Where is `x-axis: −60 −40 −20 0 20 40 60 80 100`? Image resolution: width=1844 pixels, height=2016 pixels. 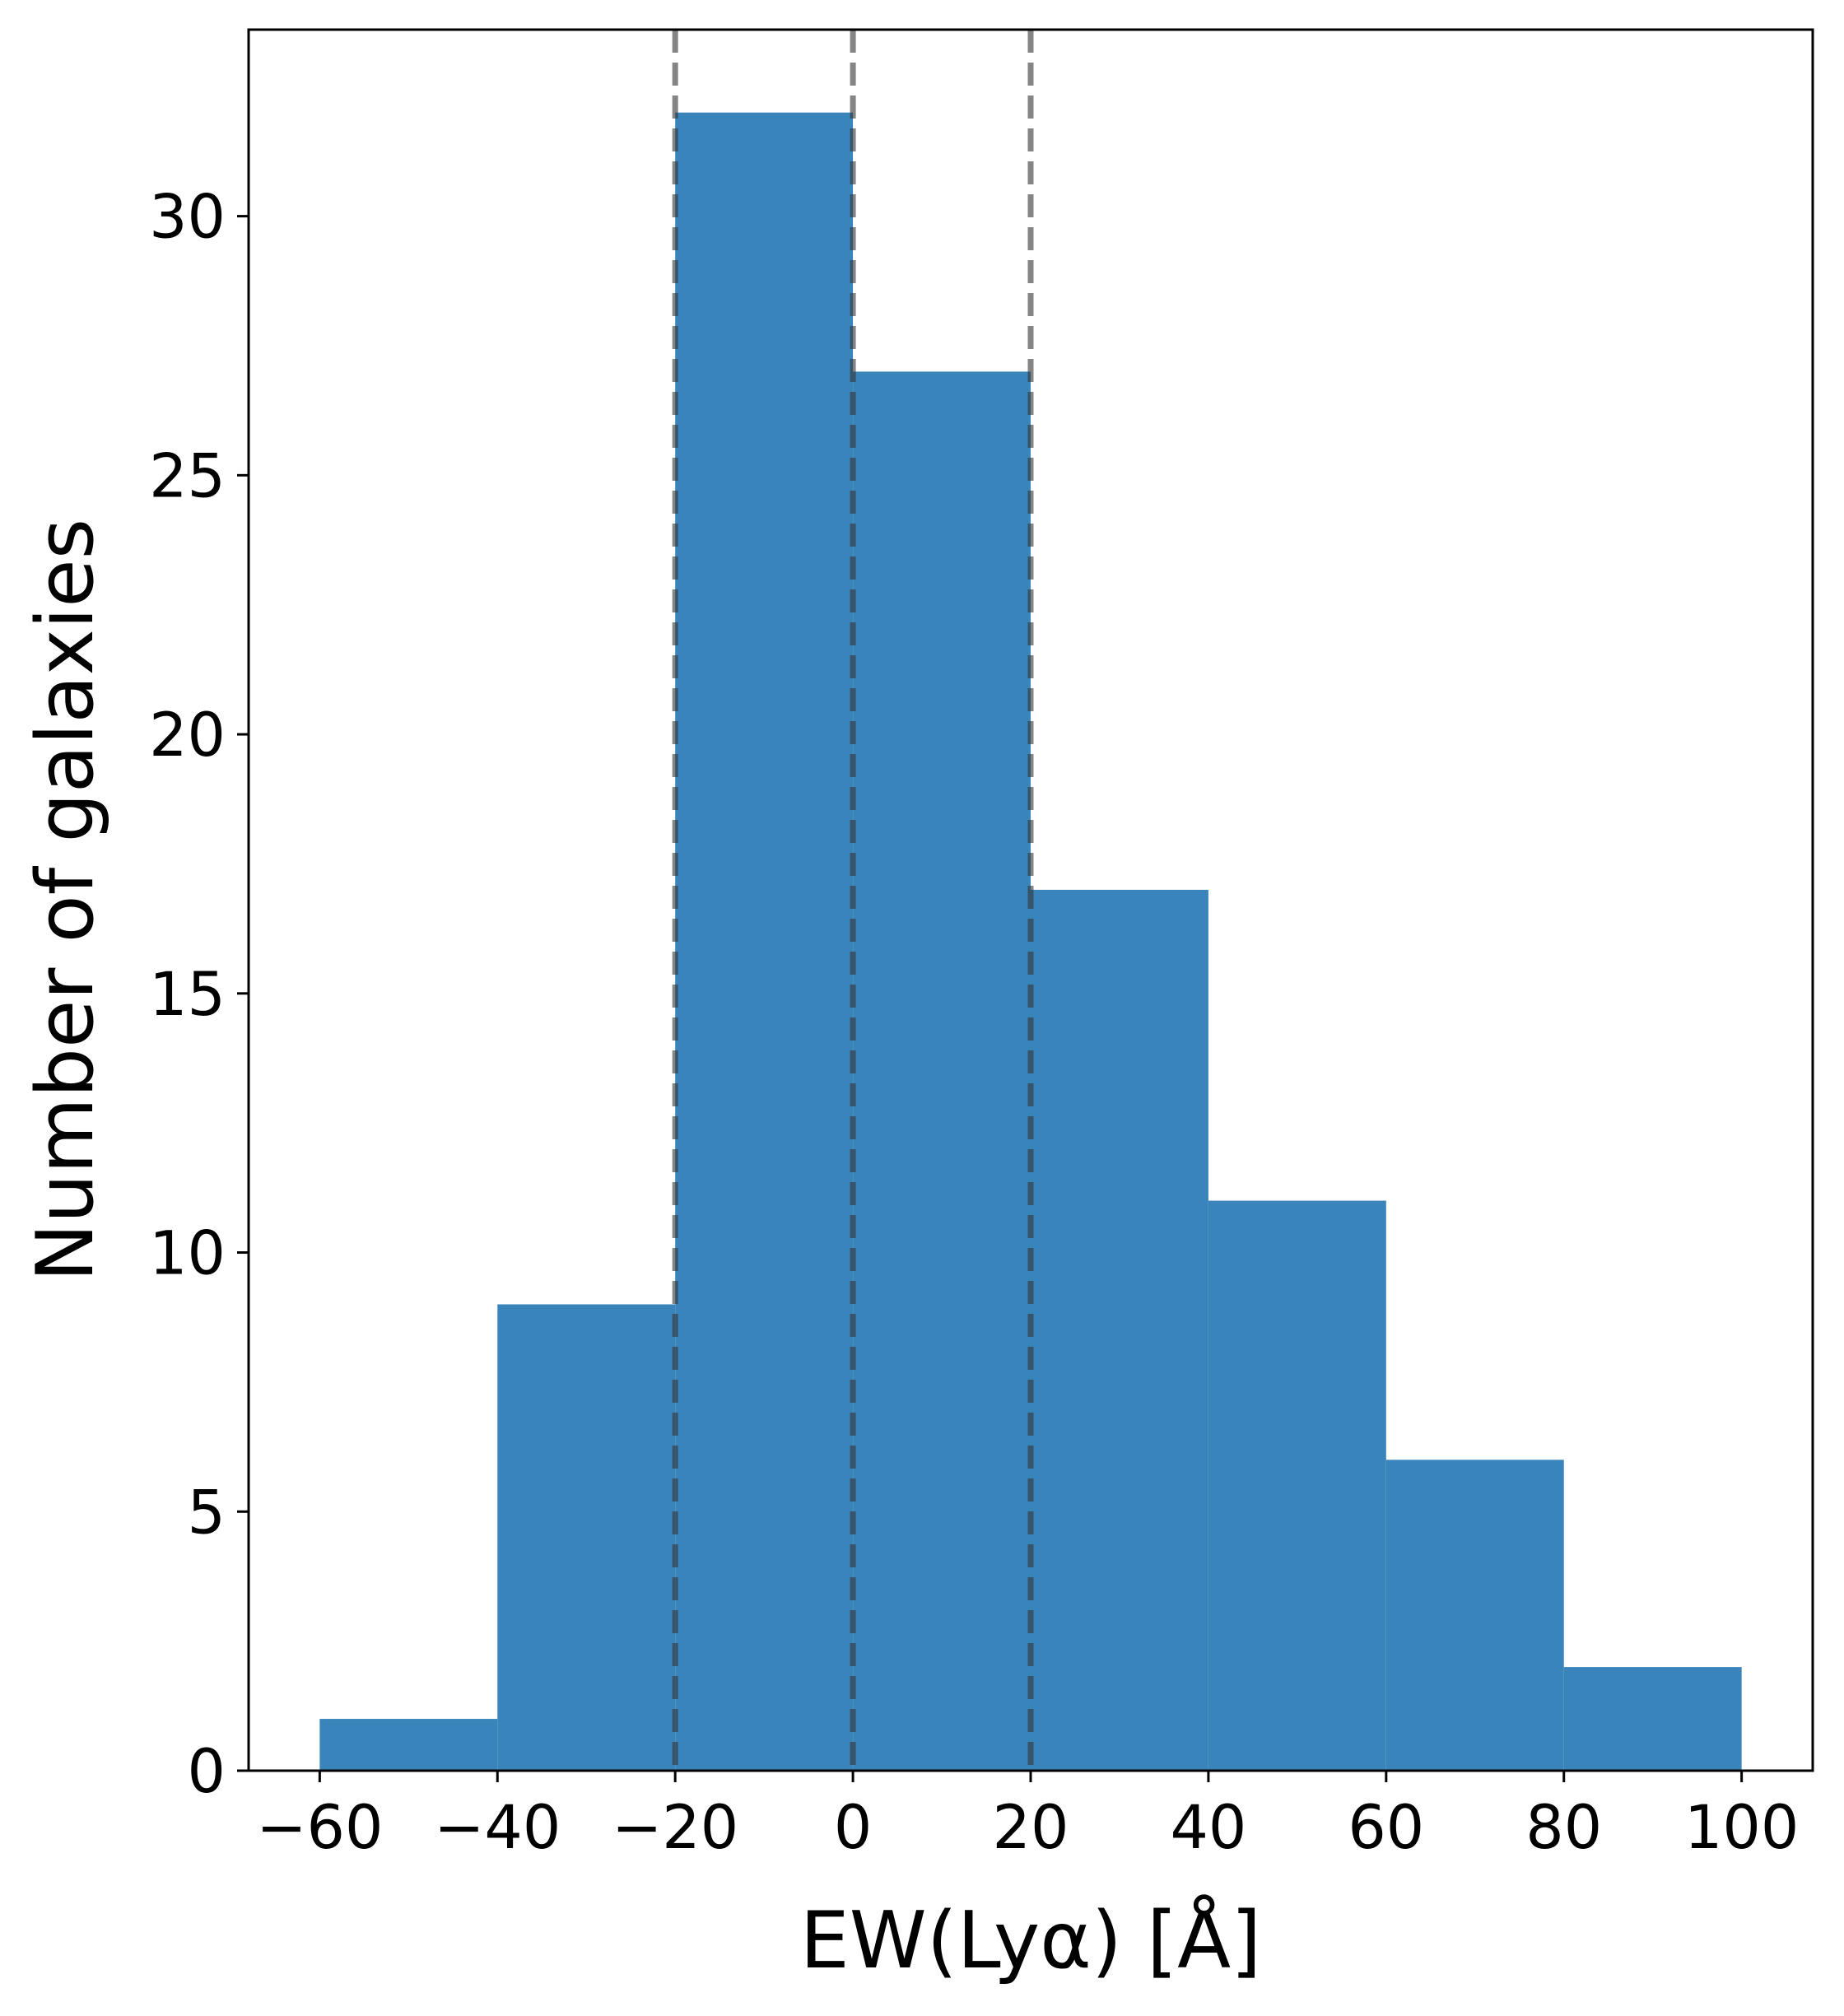 x-axis: −60 −40 −20 0 20 40 60 80 100 is located at coordinates (1027, 1817).